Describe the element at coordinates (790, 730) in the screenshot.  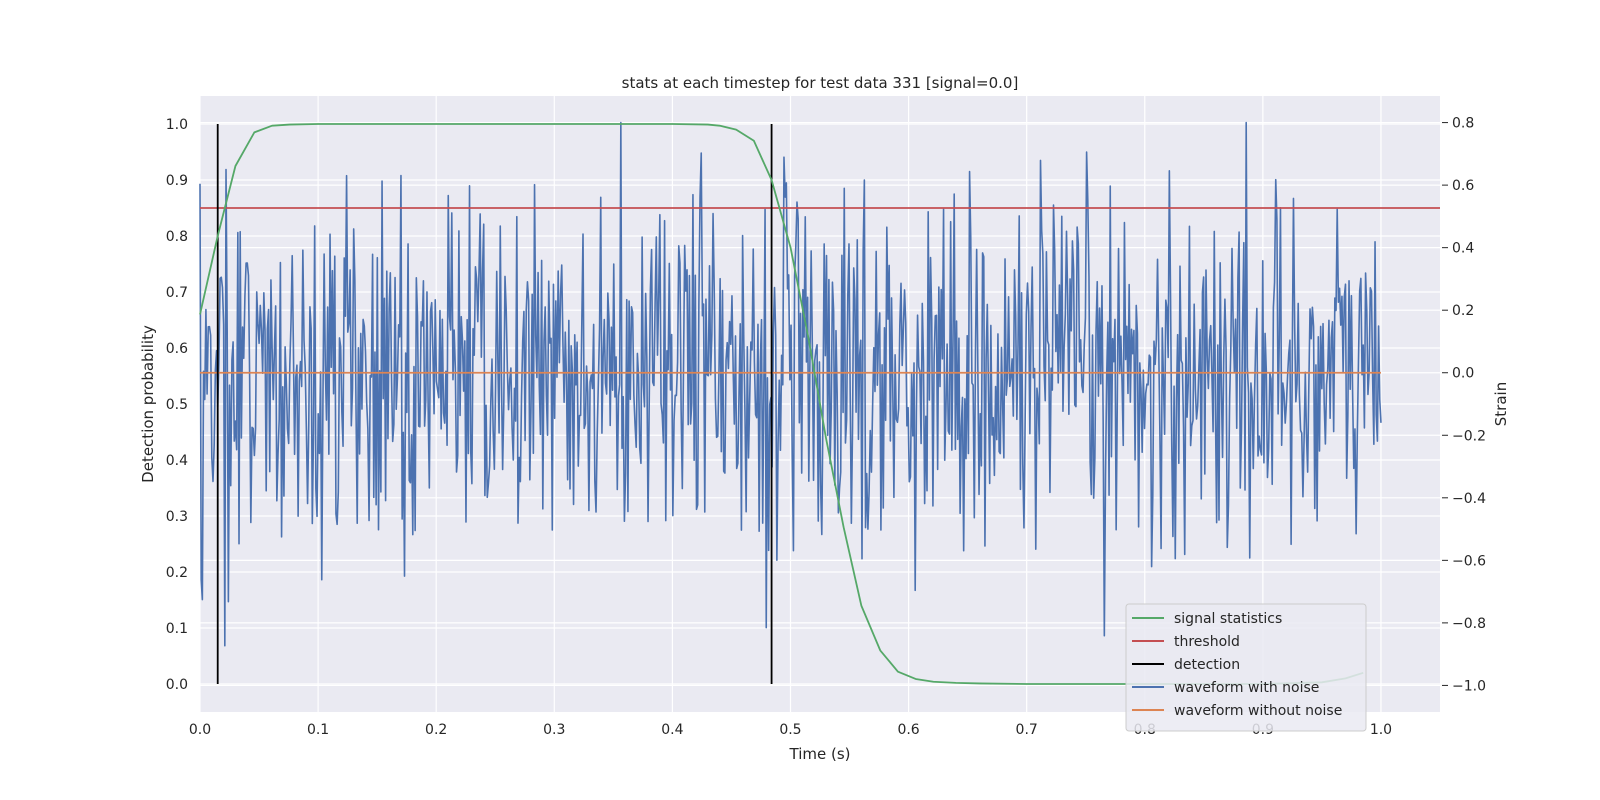
I see `x-tick-label: 0.5` at that location.